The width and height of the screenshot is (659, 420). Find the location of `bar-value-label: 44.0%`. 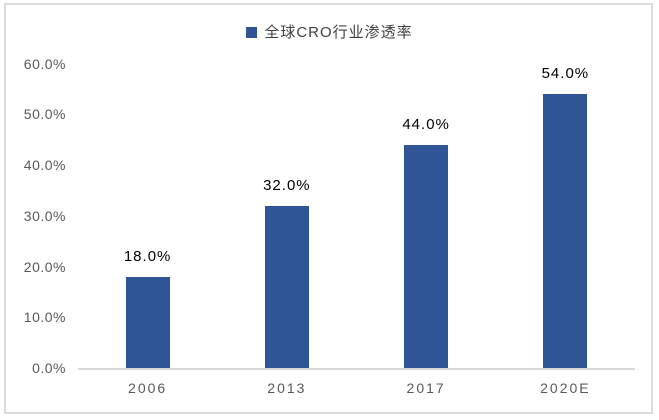

bar-value-label: 44.0% is located at coordinates (426, 124).